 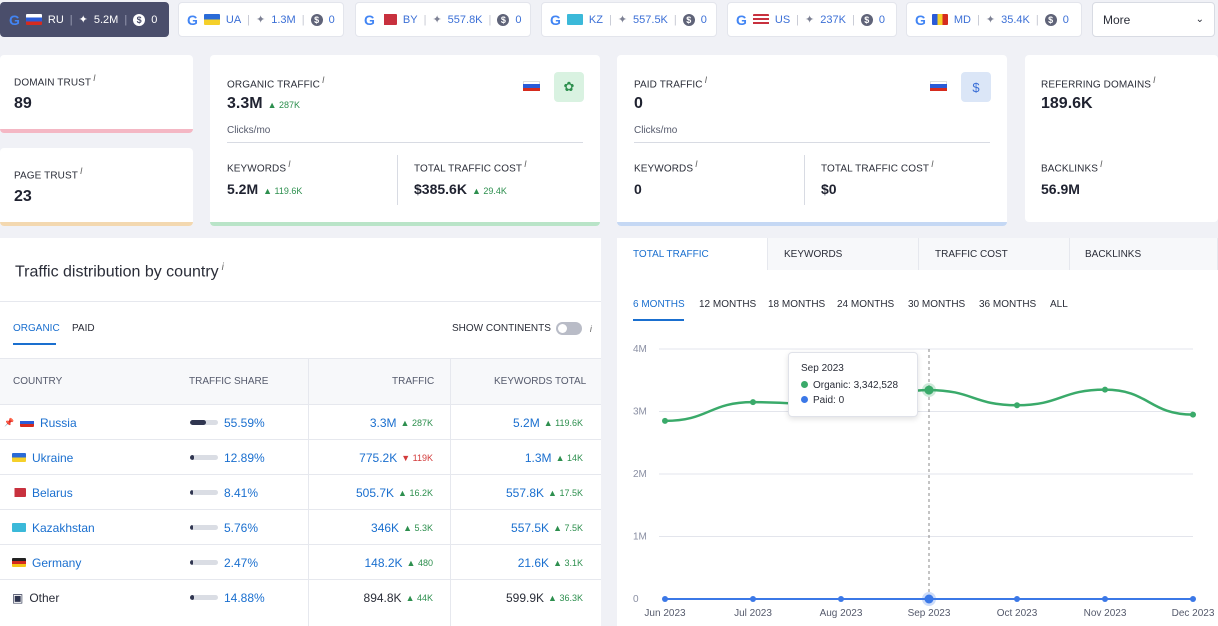 What do you see at coordinates (245, 103) in the screenshot?
I see `organic-traffic-value: 3.3M` at bounding box center [245, 103].